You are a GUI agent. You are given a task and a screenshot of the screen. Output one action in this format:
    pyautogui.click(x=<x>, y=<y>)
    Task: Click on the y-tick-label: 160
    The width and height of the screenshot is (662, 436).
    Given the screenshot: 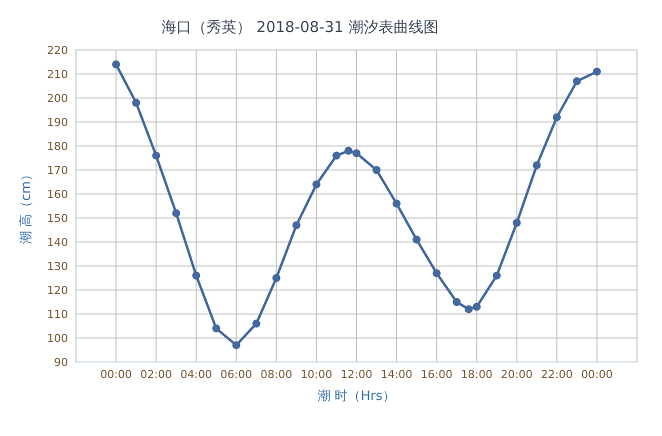 What is the action you would take?
    pyautogui.click(x=57, y=194)
    